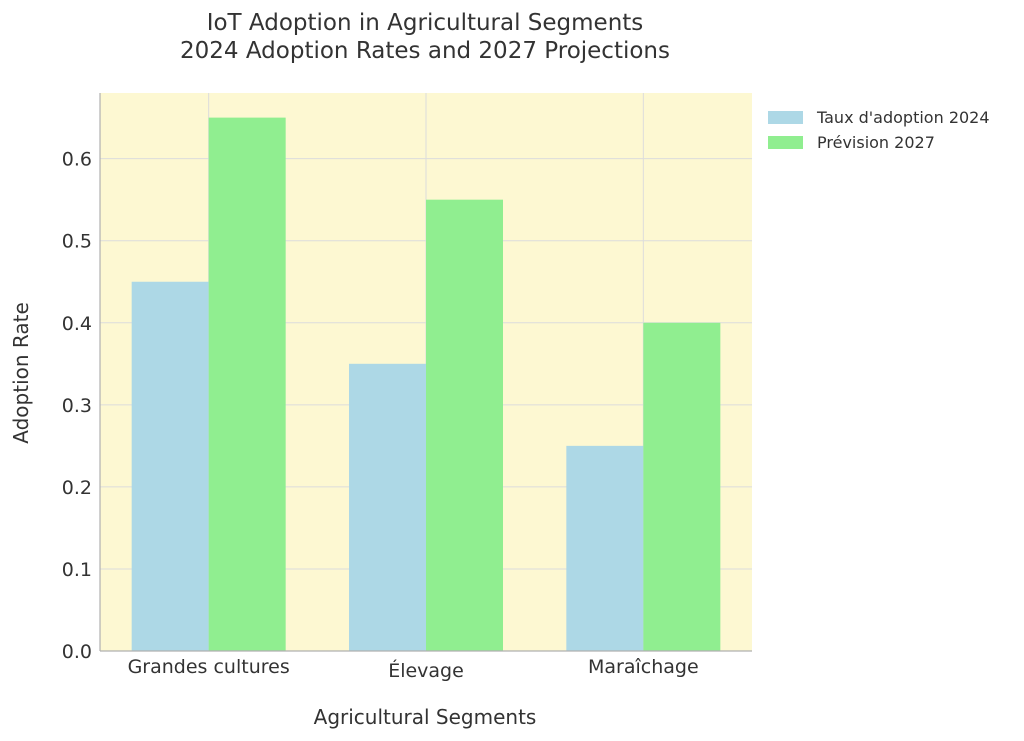  I want to click on y-tick-label: 0.6, so click(77, 160).